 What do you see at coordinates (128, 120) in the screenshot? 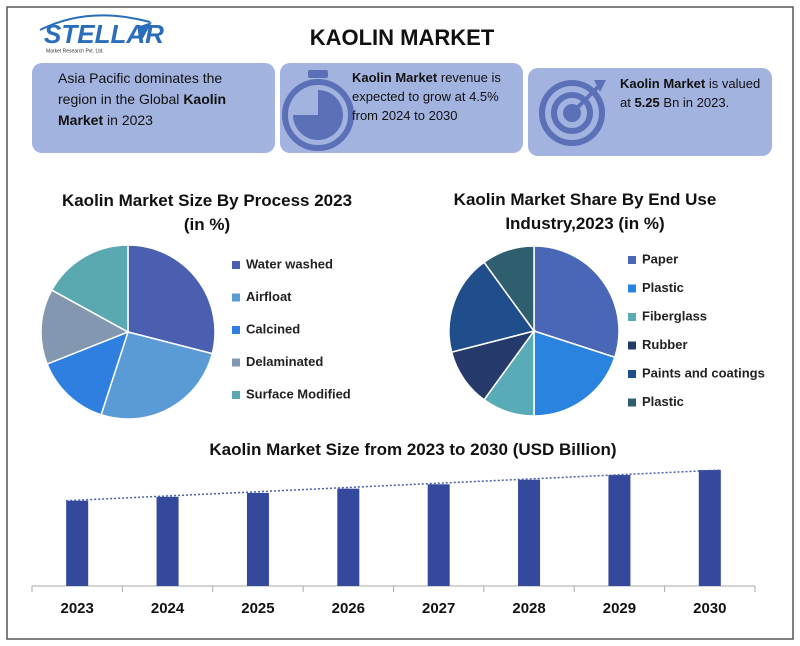
I see `info-text-part: in 2023` at bounding box center [128, 120].